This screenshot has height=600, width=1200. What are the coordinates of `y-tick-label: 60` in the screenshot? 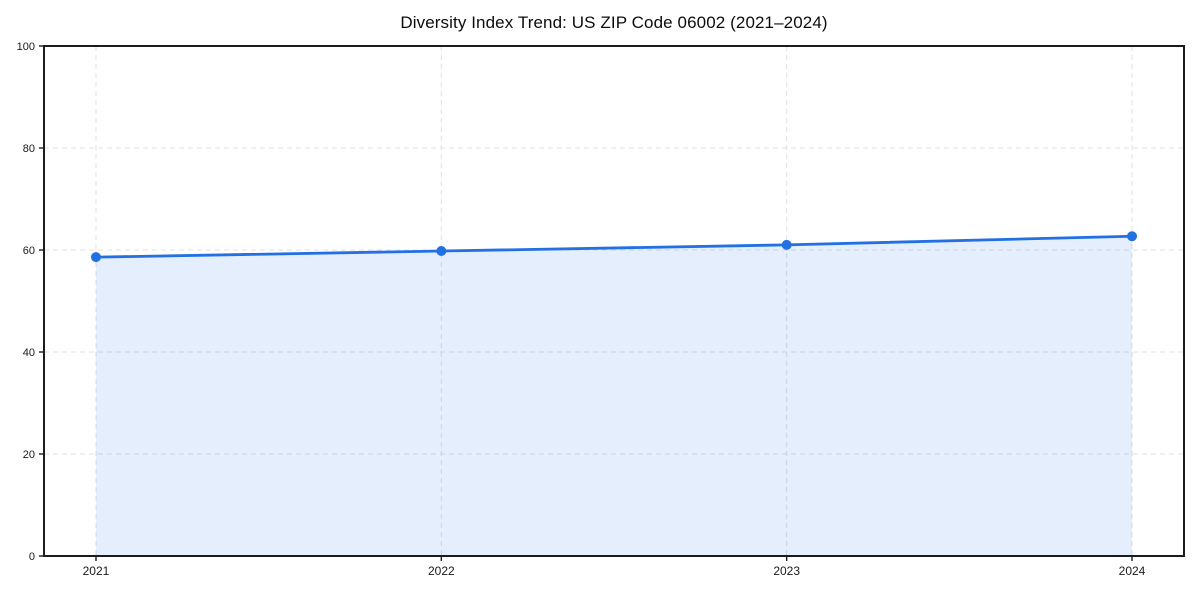 It's located at (29, 251).